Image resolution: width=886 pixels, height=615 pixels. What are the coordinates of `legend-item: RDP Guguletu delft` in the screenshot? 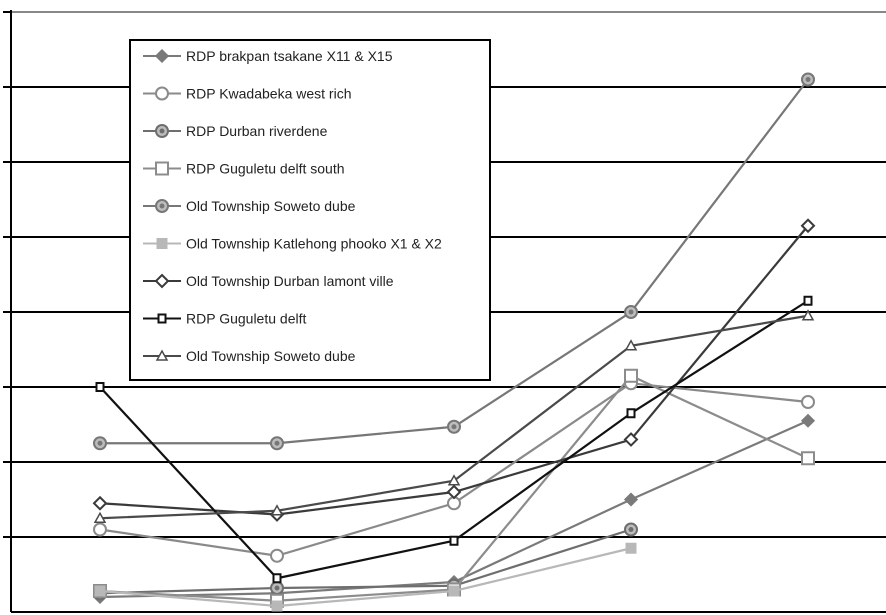 It's located at (224, 319).